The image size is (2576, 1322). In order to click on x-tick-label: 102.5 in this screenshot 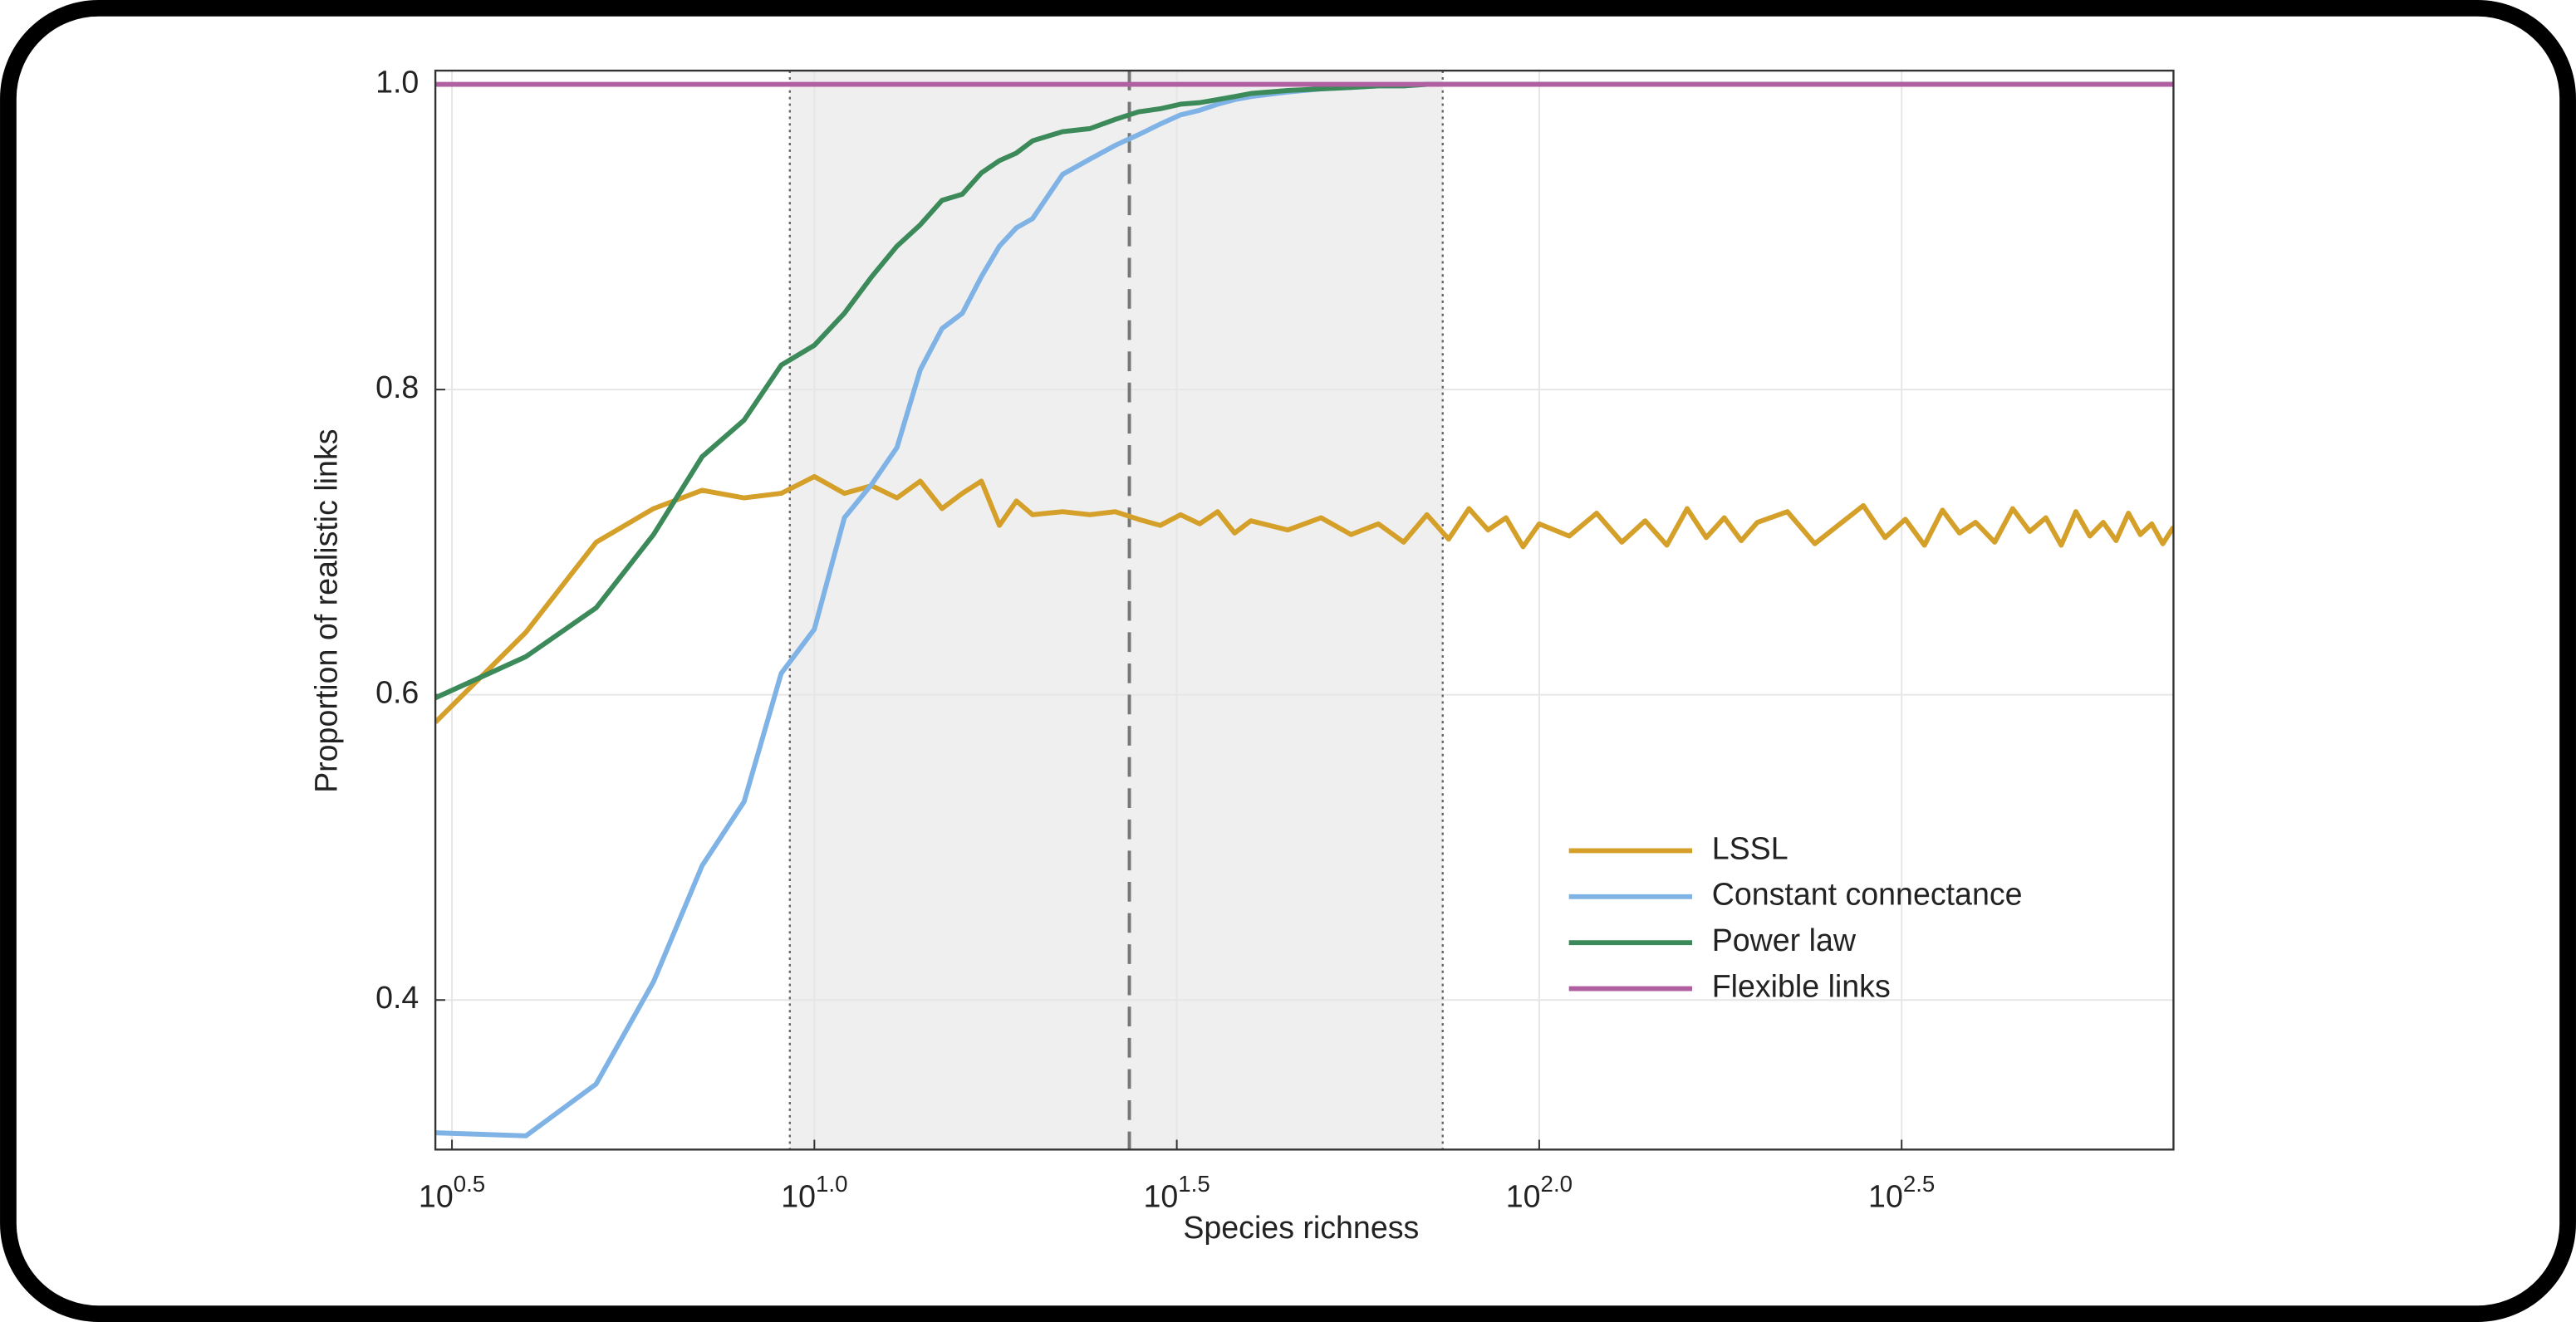, I will do `click(1901, 1192)`.